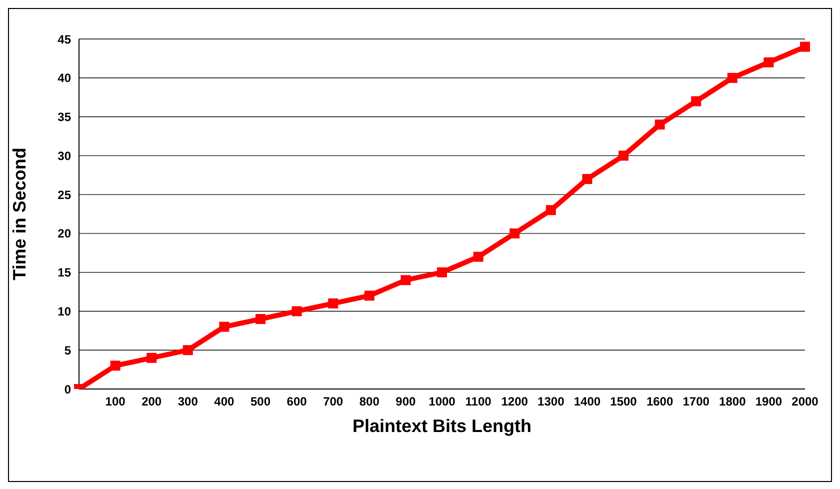 This screenshot has width=840, height=489. Describe the element at coordinates (442, 426) in the screenshot. I see `x-axis-title: Plaintext Bits Length` at that location.